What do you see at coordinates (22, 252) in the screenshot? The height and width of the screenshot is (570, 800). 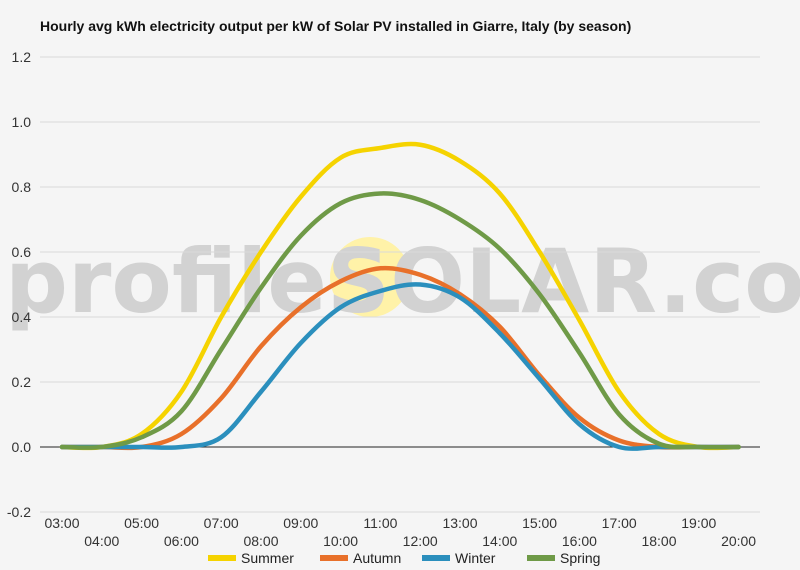 I see `y-tick-label: 0.6` at bounding box center [22, 252].